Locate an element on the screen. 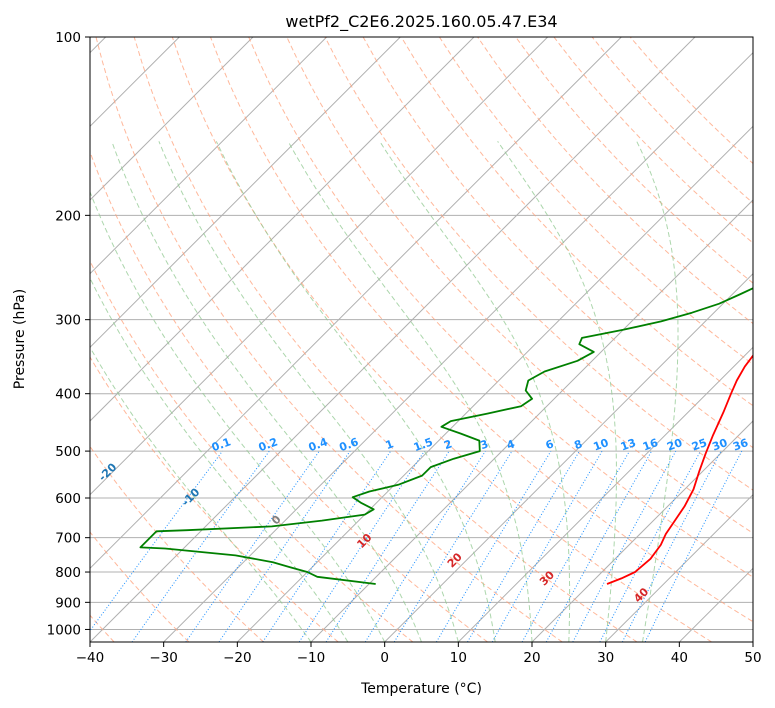  mixing-ratio-label: 10 is located at coordinates (601, 445).